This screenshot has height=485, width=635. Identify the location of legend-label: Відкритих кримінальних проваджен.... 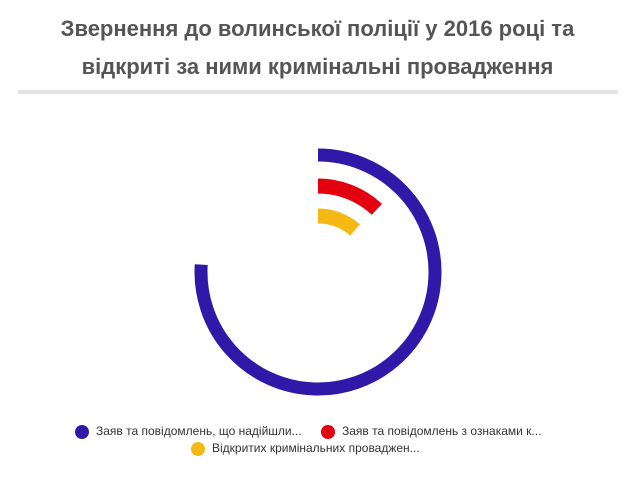
(316, 448).